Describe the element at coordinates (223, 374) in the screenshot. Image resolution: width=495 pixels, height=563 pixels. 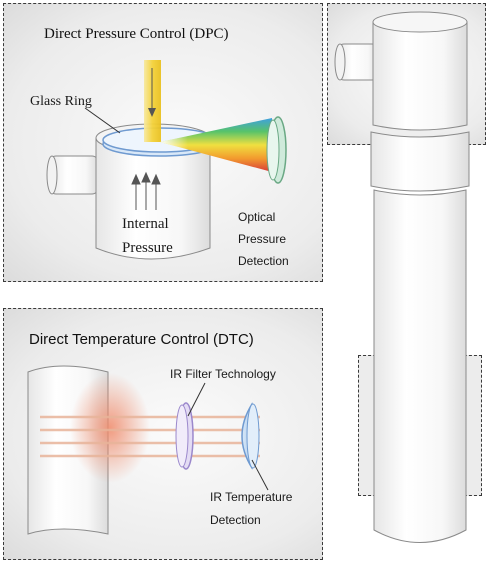
I see `ir-filter-label: IR Filter Technology` at that location.